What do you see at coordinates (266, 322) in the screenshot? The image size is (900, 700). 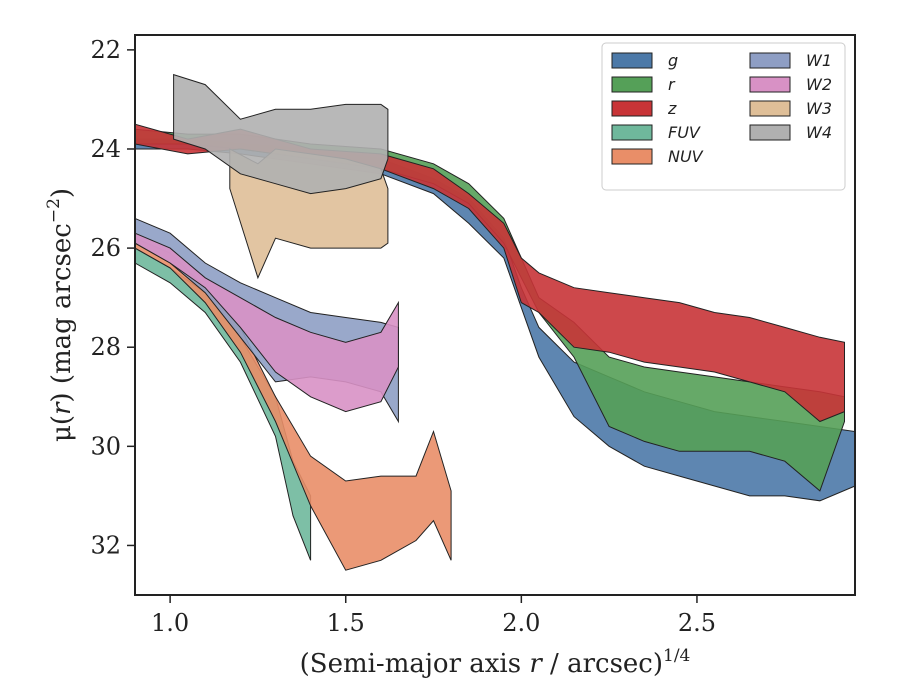 I see `series-band-w2` at bounding box center [266, 322].